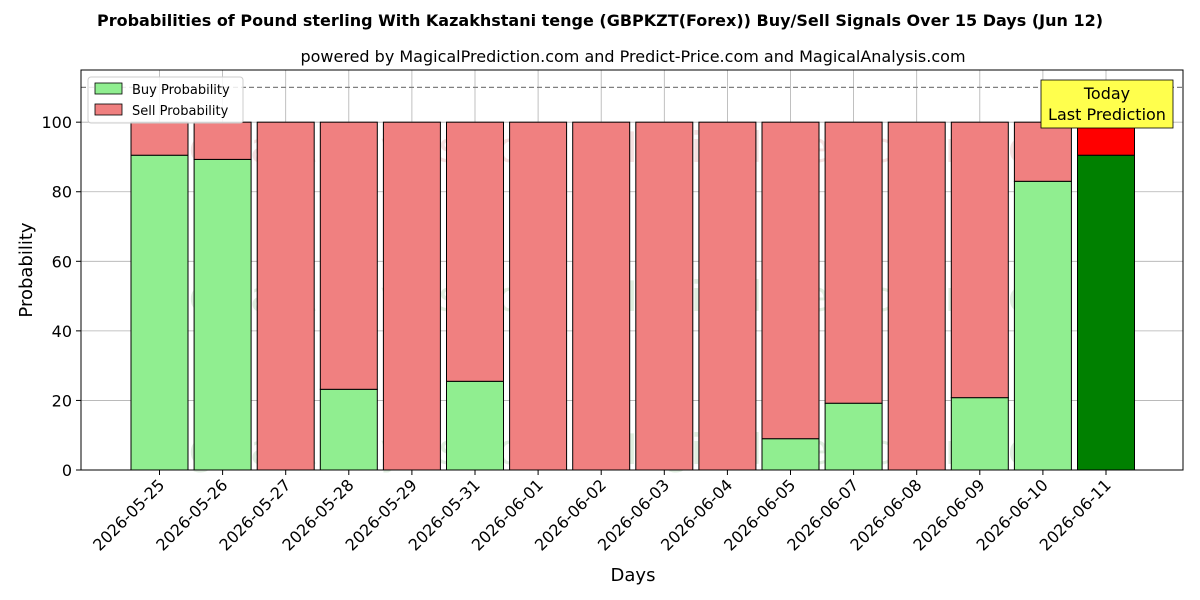 Image resolution: width=1200 pixels, height=600 pixels. What do you see at coordinates (181, 90) in the screenshot?
I see `legend-label-buy: Buy Probability` at bounding box center [181, 90].